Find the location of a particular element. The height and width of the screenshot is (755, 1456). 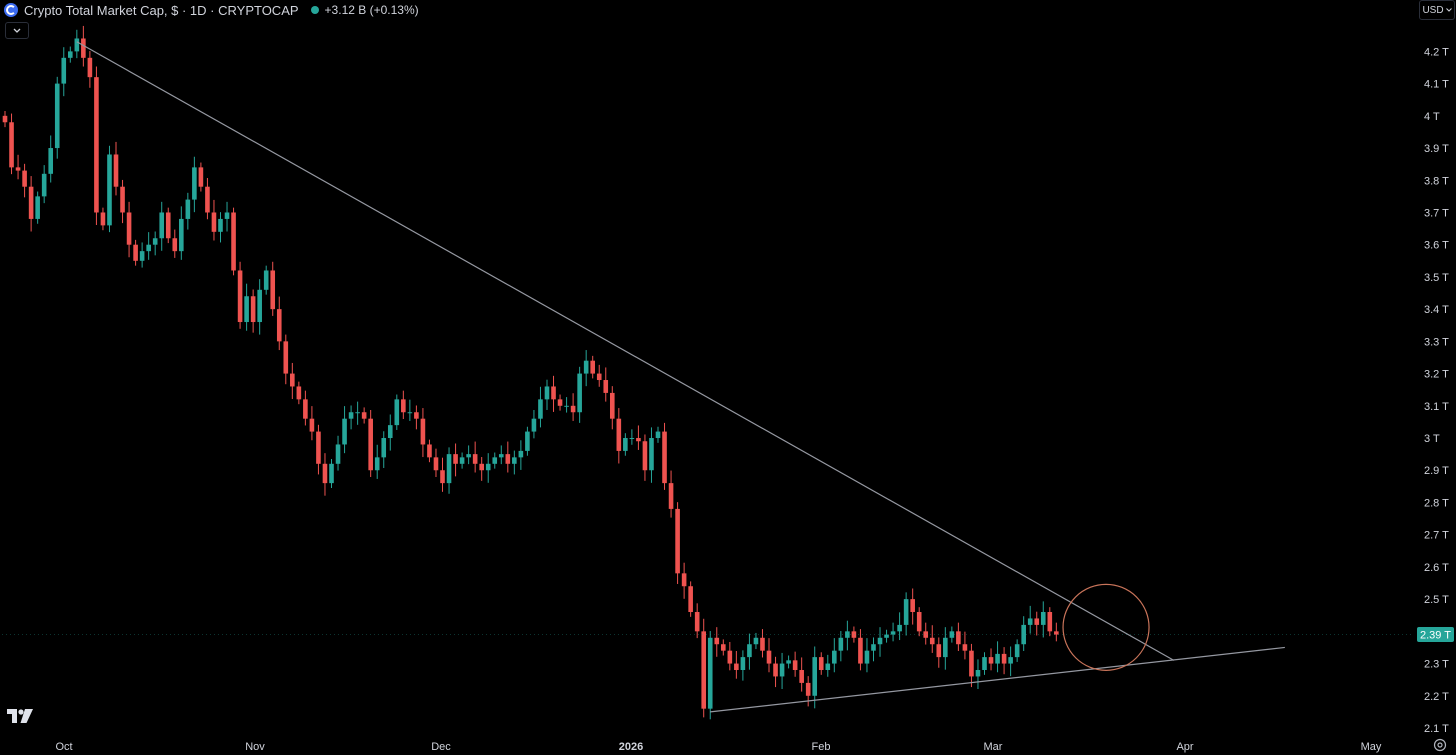

currency-button: USD is located at coordinates (1437, 10).